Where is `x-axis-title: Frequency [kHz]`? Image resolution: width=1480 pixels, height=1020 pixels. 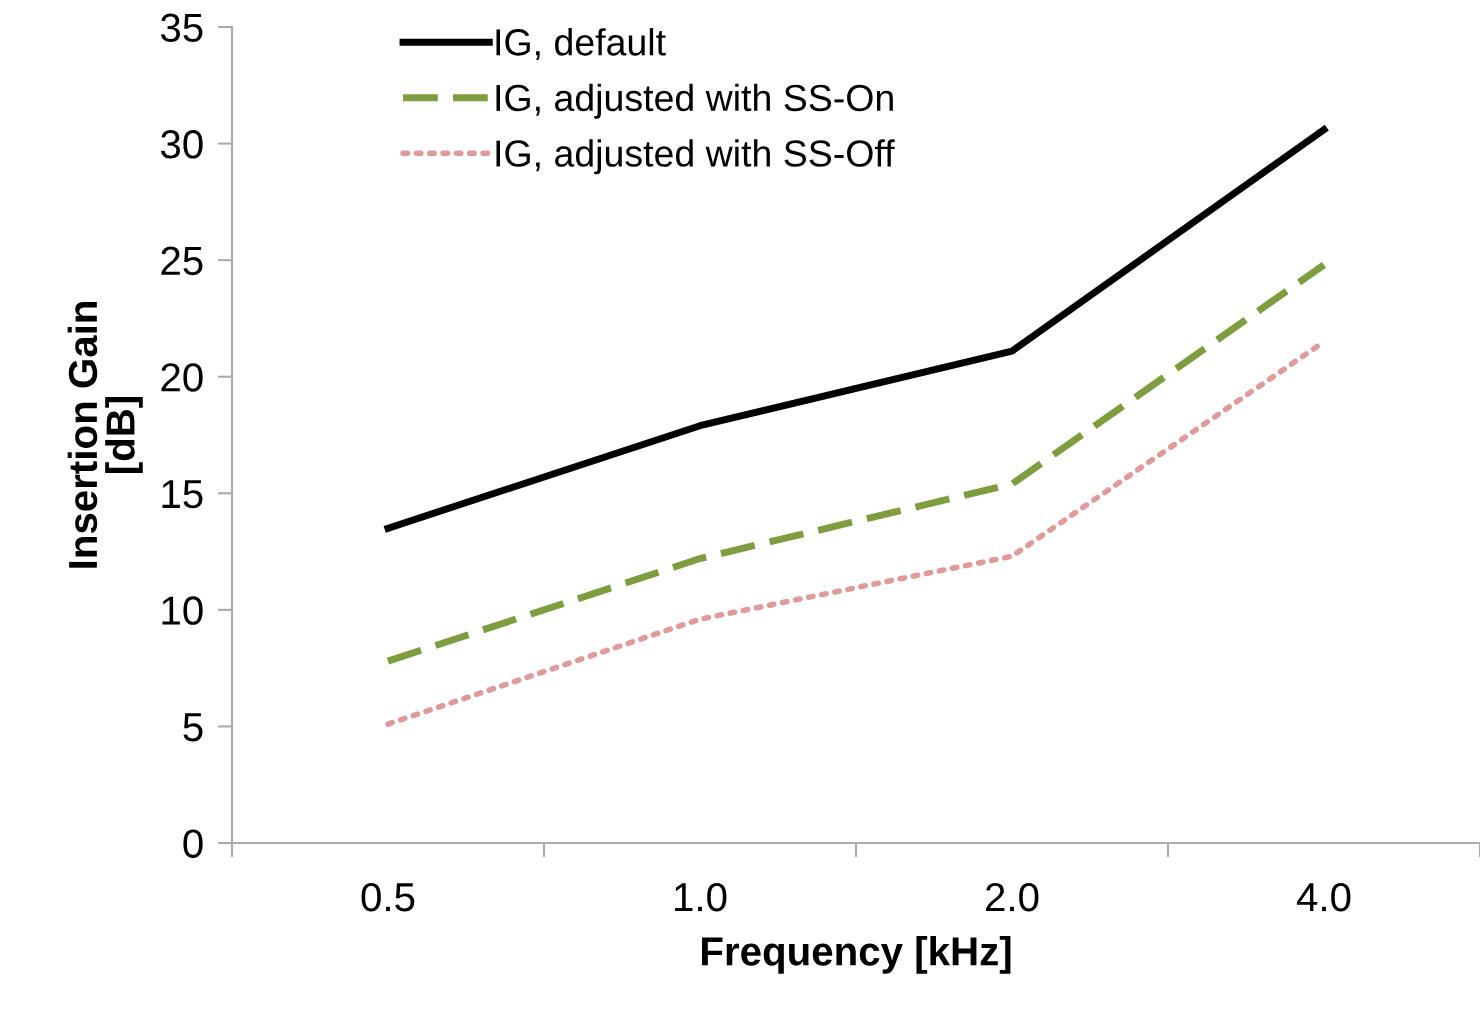 x-axis-title: Frequency [kHz] is located at coordinates (856, 955).